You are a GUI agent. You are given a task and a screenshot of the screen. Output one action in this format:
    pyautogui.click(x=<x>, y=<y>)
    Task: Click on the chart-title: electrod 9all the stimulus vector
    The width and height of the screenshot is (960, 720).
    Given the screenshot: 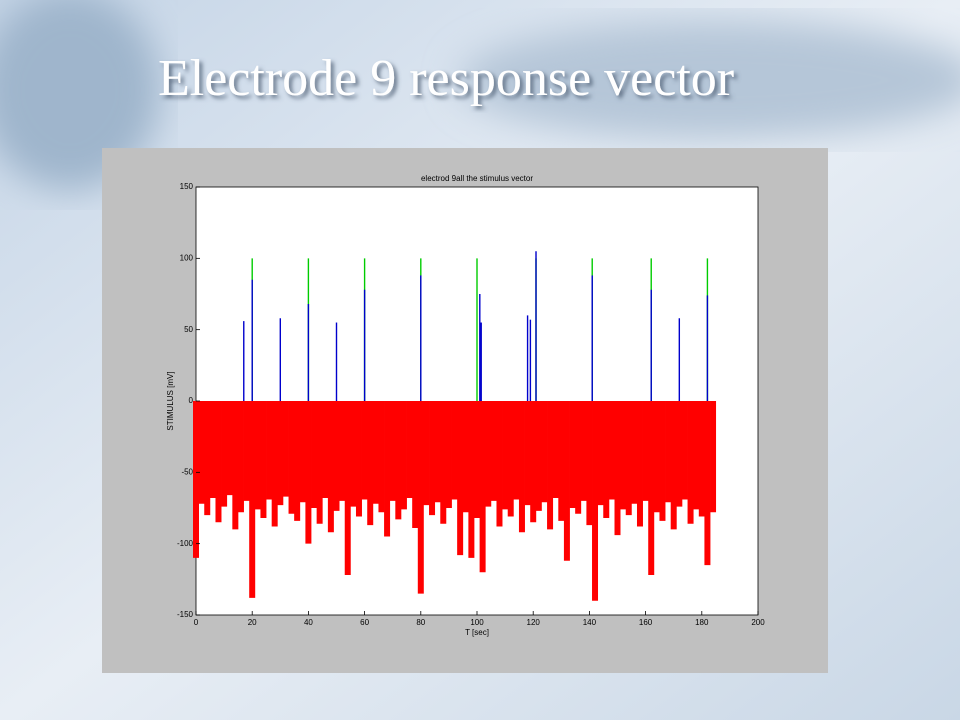 What is the action you would take?
    pyautogui.click(x=477, y=178)
    